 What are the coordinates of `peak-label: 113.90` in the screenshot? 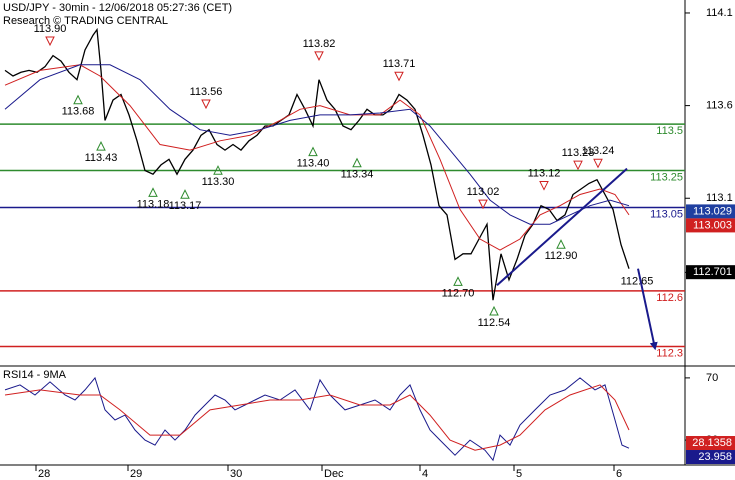 It's located at (50, 29).